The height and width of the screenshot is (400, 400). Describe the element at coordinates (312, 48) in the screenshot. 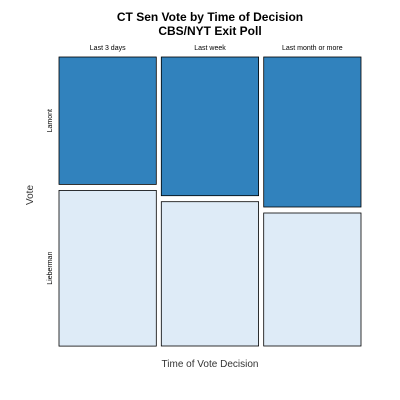

I see `column-label-last-month-or-more: Last month or more` at that location.